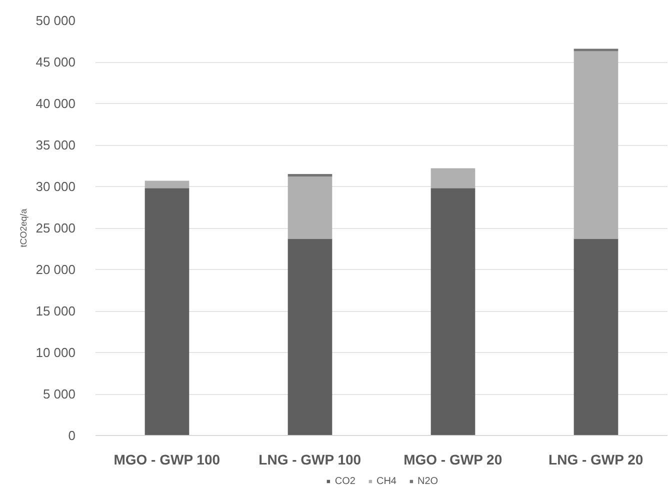  I want to click on y-tick-label: 5 000, so click(59, 394).